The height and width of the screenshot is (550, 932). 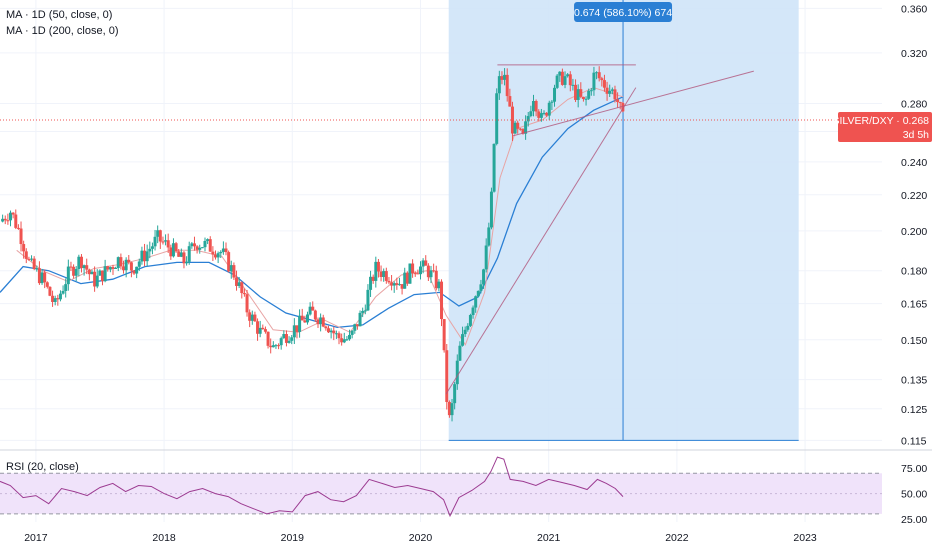 What do you see at coordinates (62, 31) in the screenshot?
I see `ma200-legend: MA · 1D (200, close, 0)` at bounding box center [62, 31].